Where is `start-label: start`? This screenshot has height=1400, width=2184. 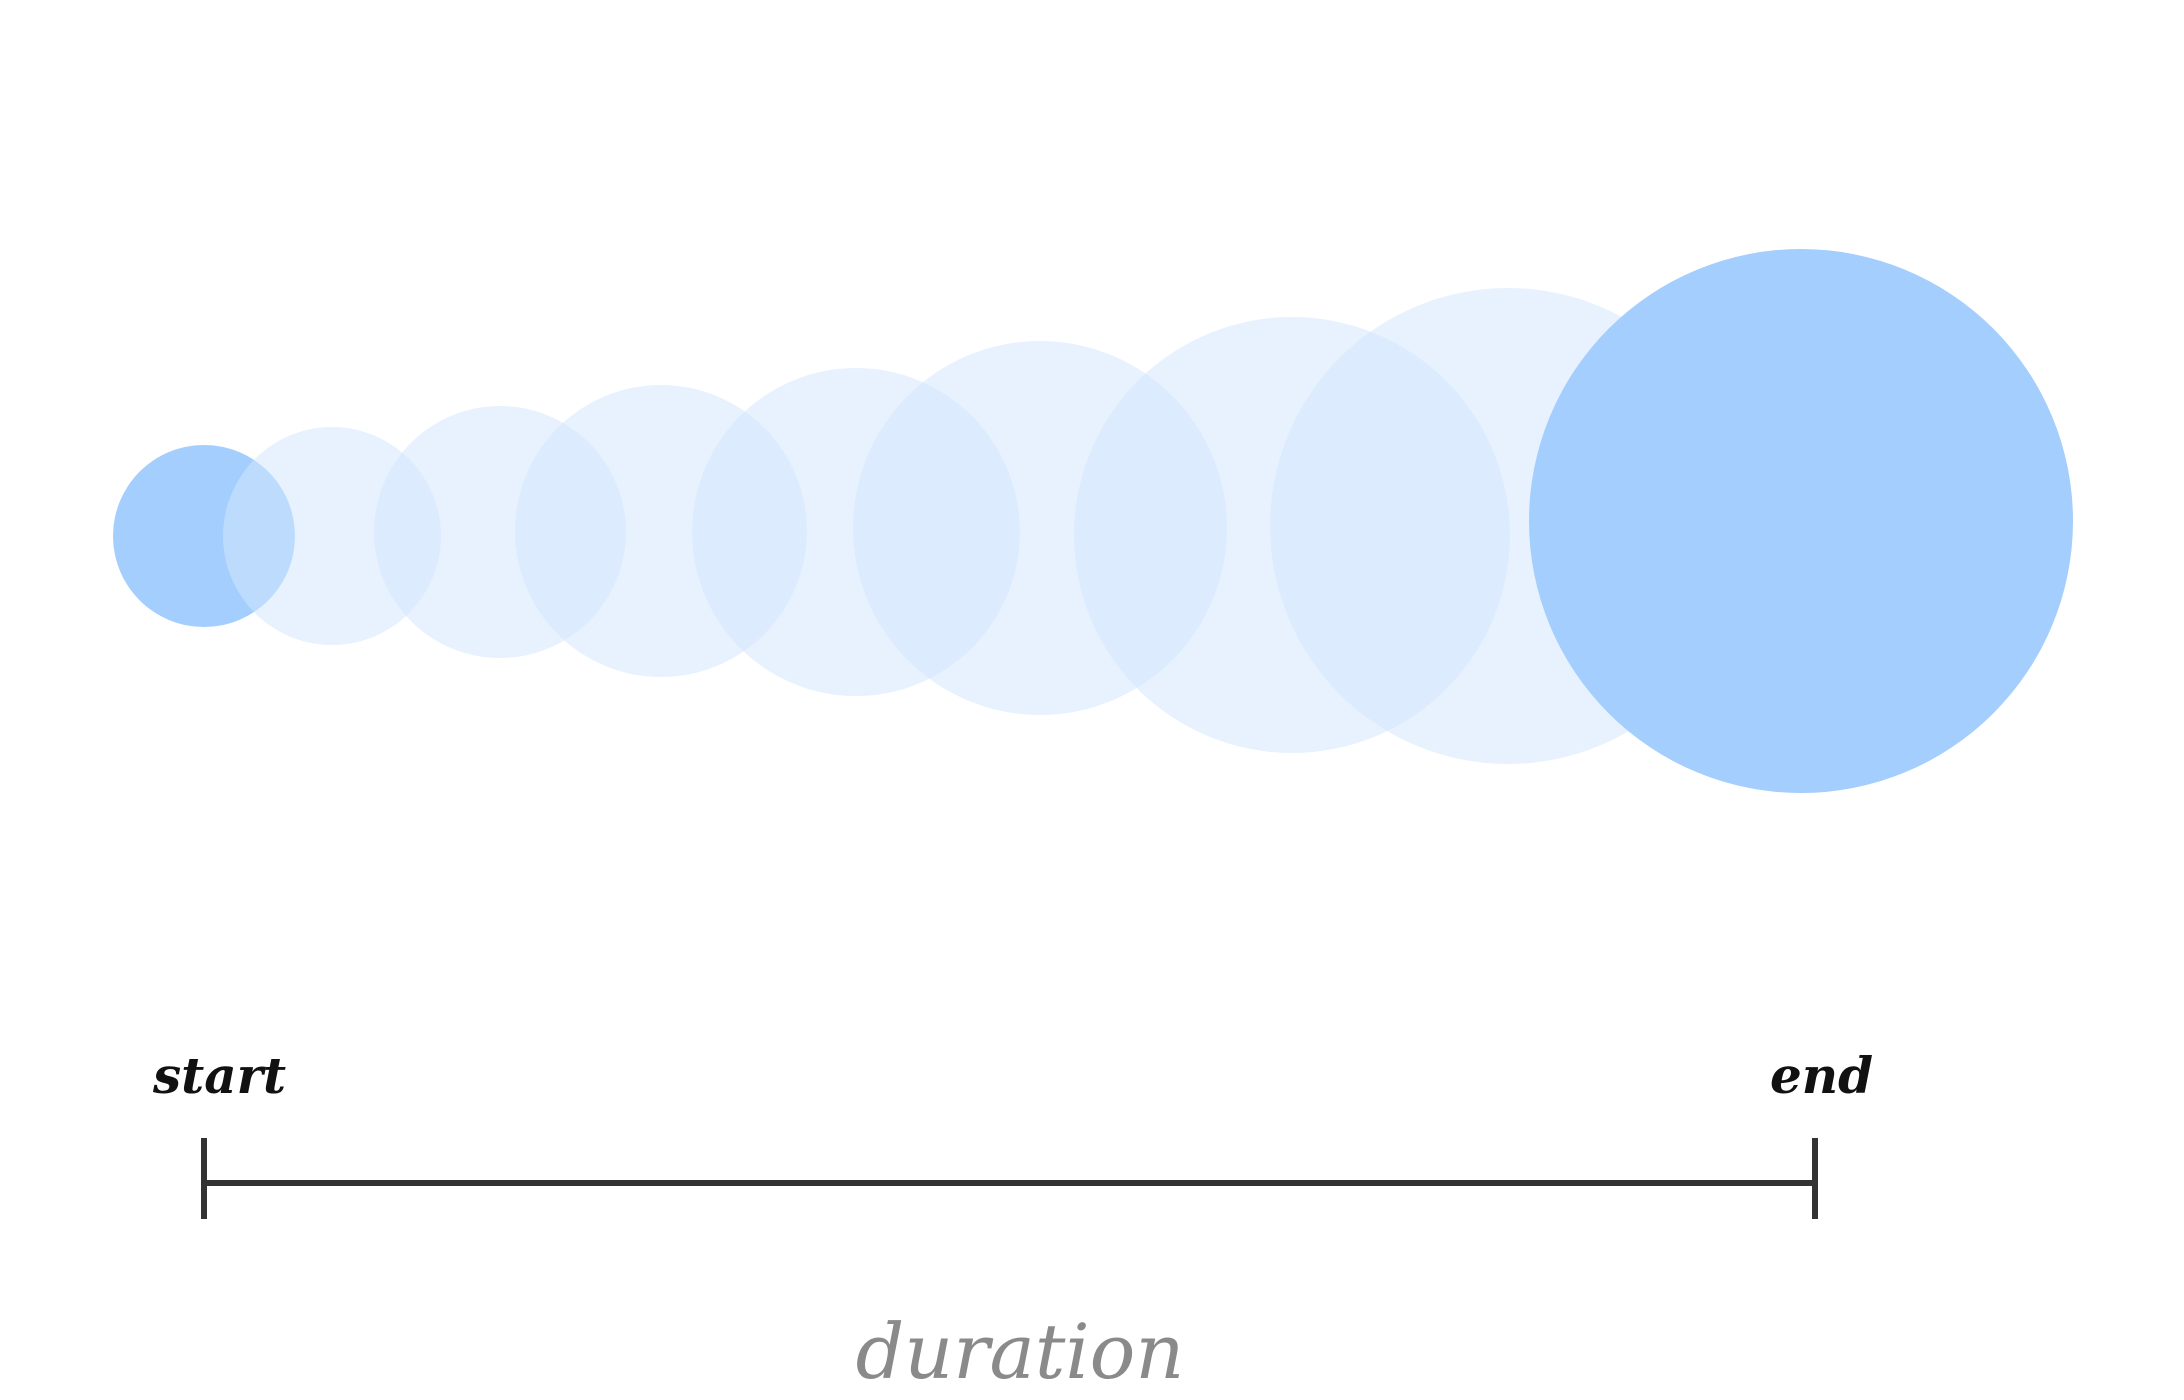
start-label: start is located at coordinates (219, 1075).